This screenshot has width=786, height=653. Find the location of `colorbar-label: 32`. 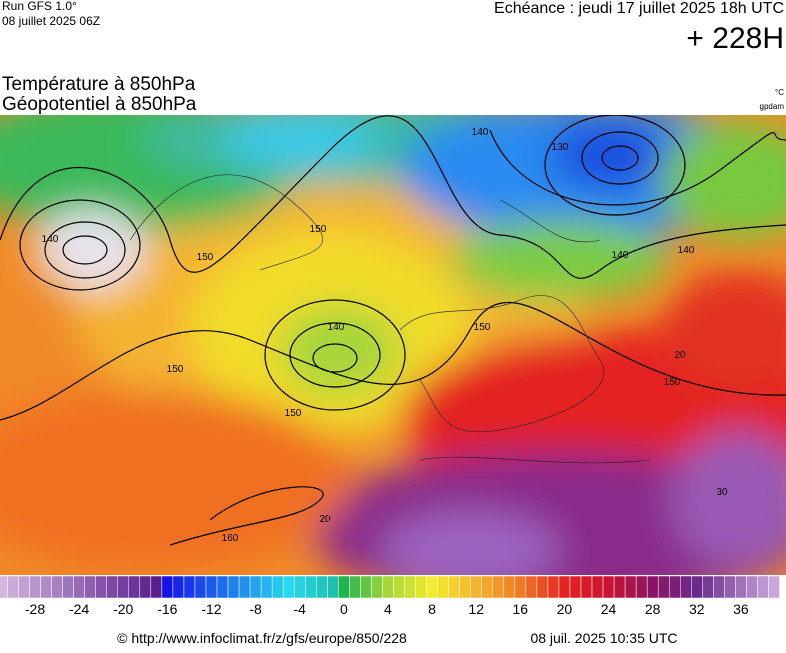

colorbar-label: 32 is located at coordinates (697, 609).